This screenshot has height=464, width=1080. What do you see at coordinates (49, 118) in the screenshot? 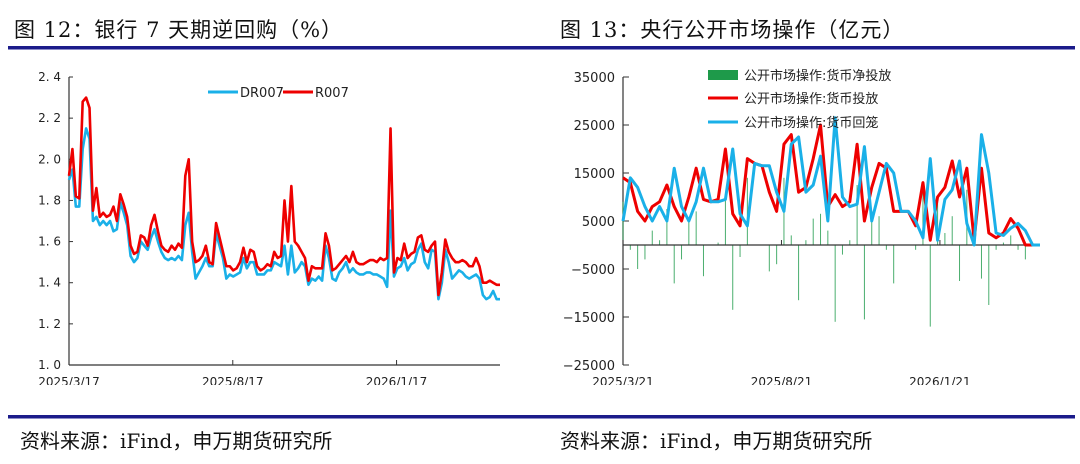
I see `y-tick-label: 2. 2` at bounding box center [49, 118].